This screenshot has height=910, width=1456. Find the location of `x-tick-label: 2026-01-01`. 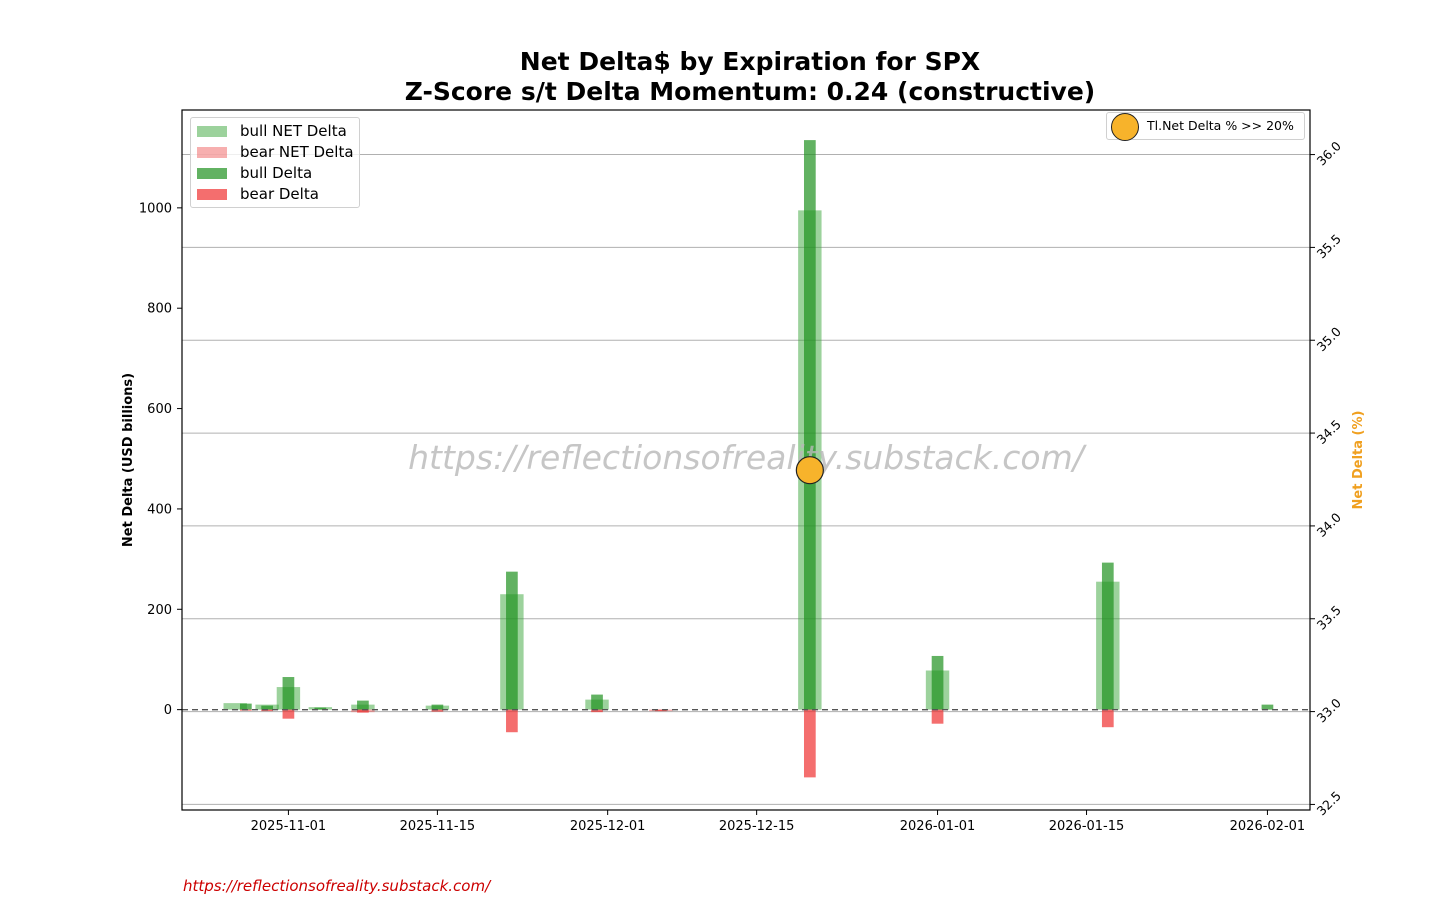

x-tick-label: 2026-01-01 is located at coordinates (938, 826).